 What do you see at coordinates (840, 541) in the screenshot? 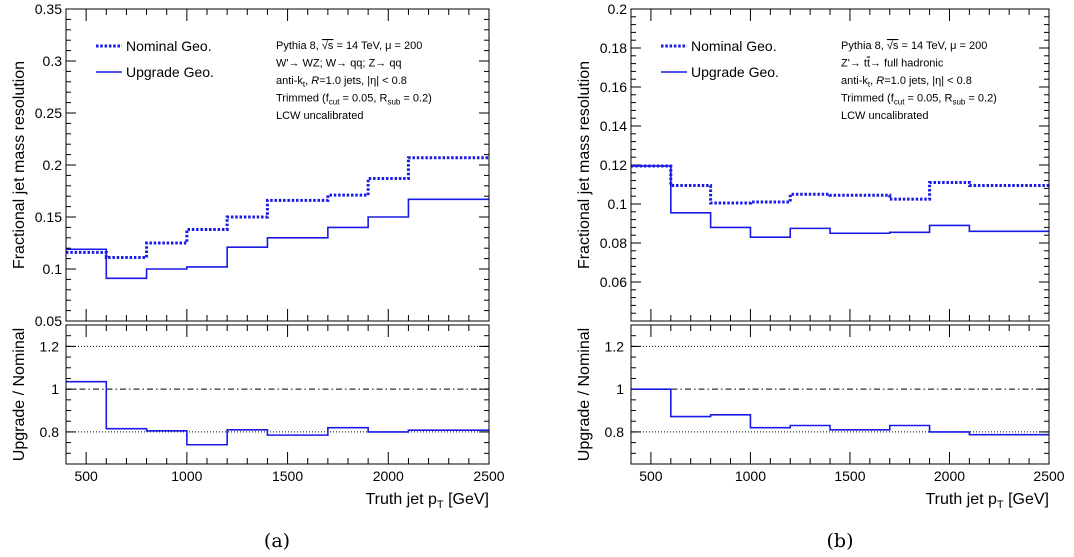
I see `panel-caption: (b)` at bounding box center [840, 541].